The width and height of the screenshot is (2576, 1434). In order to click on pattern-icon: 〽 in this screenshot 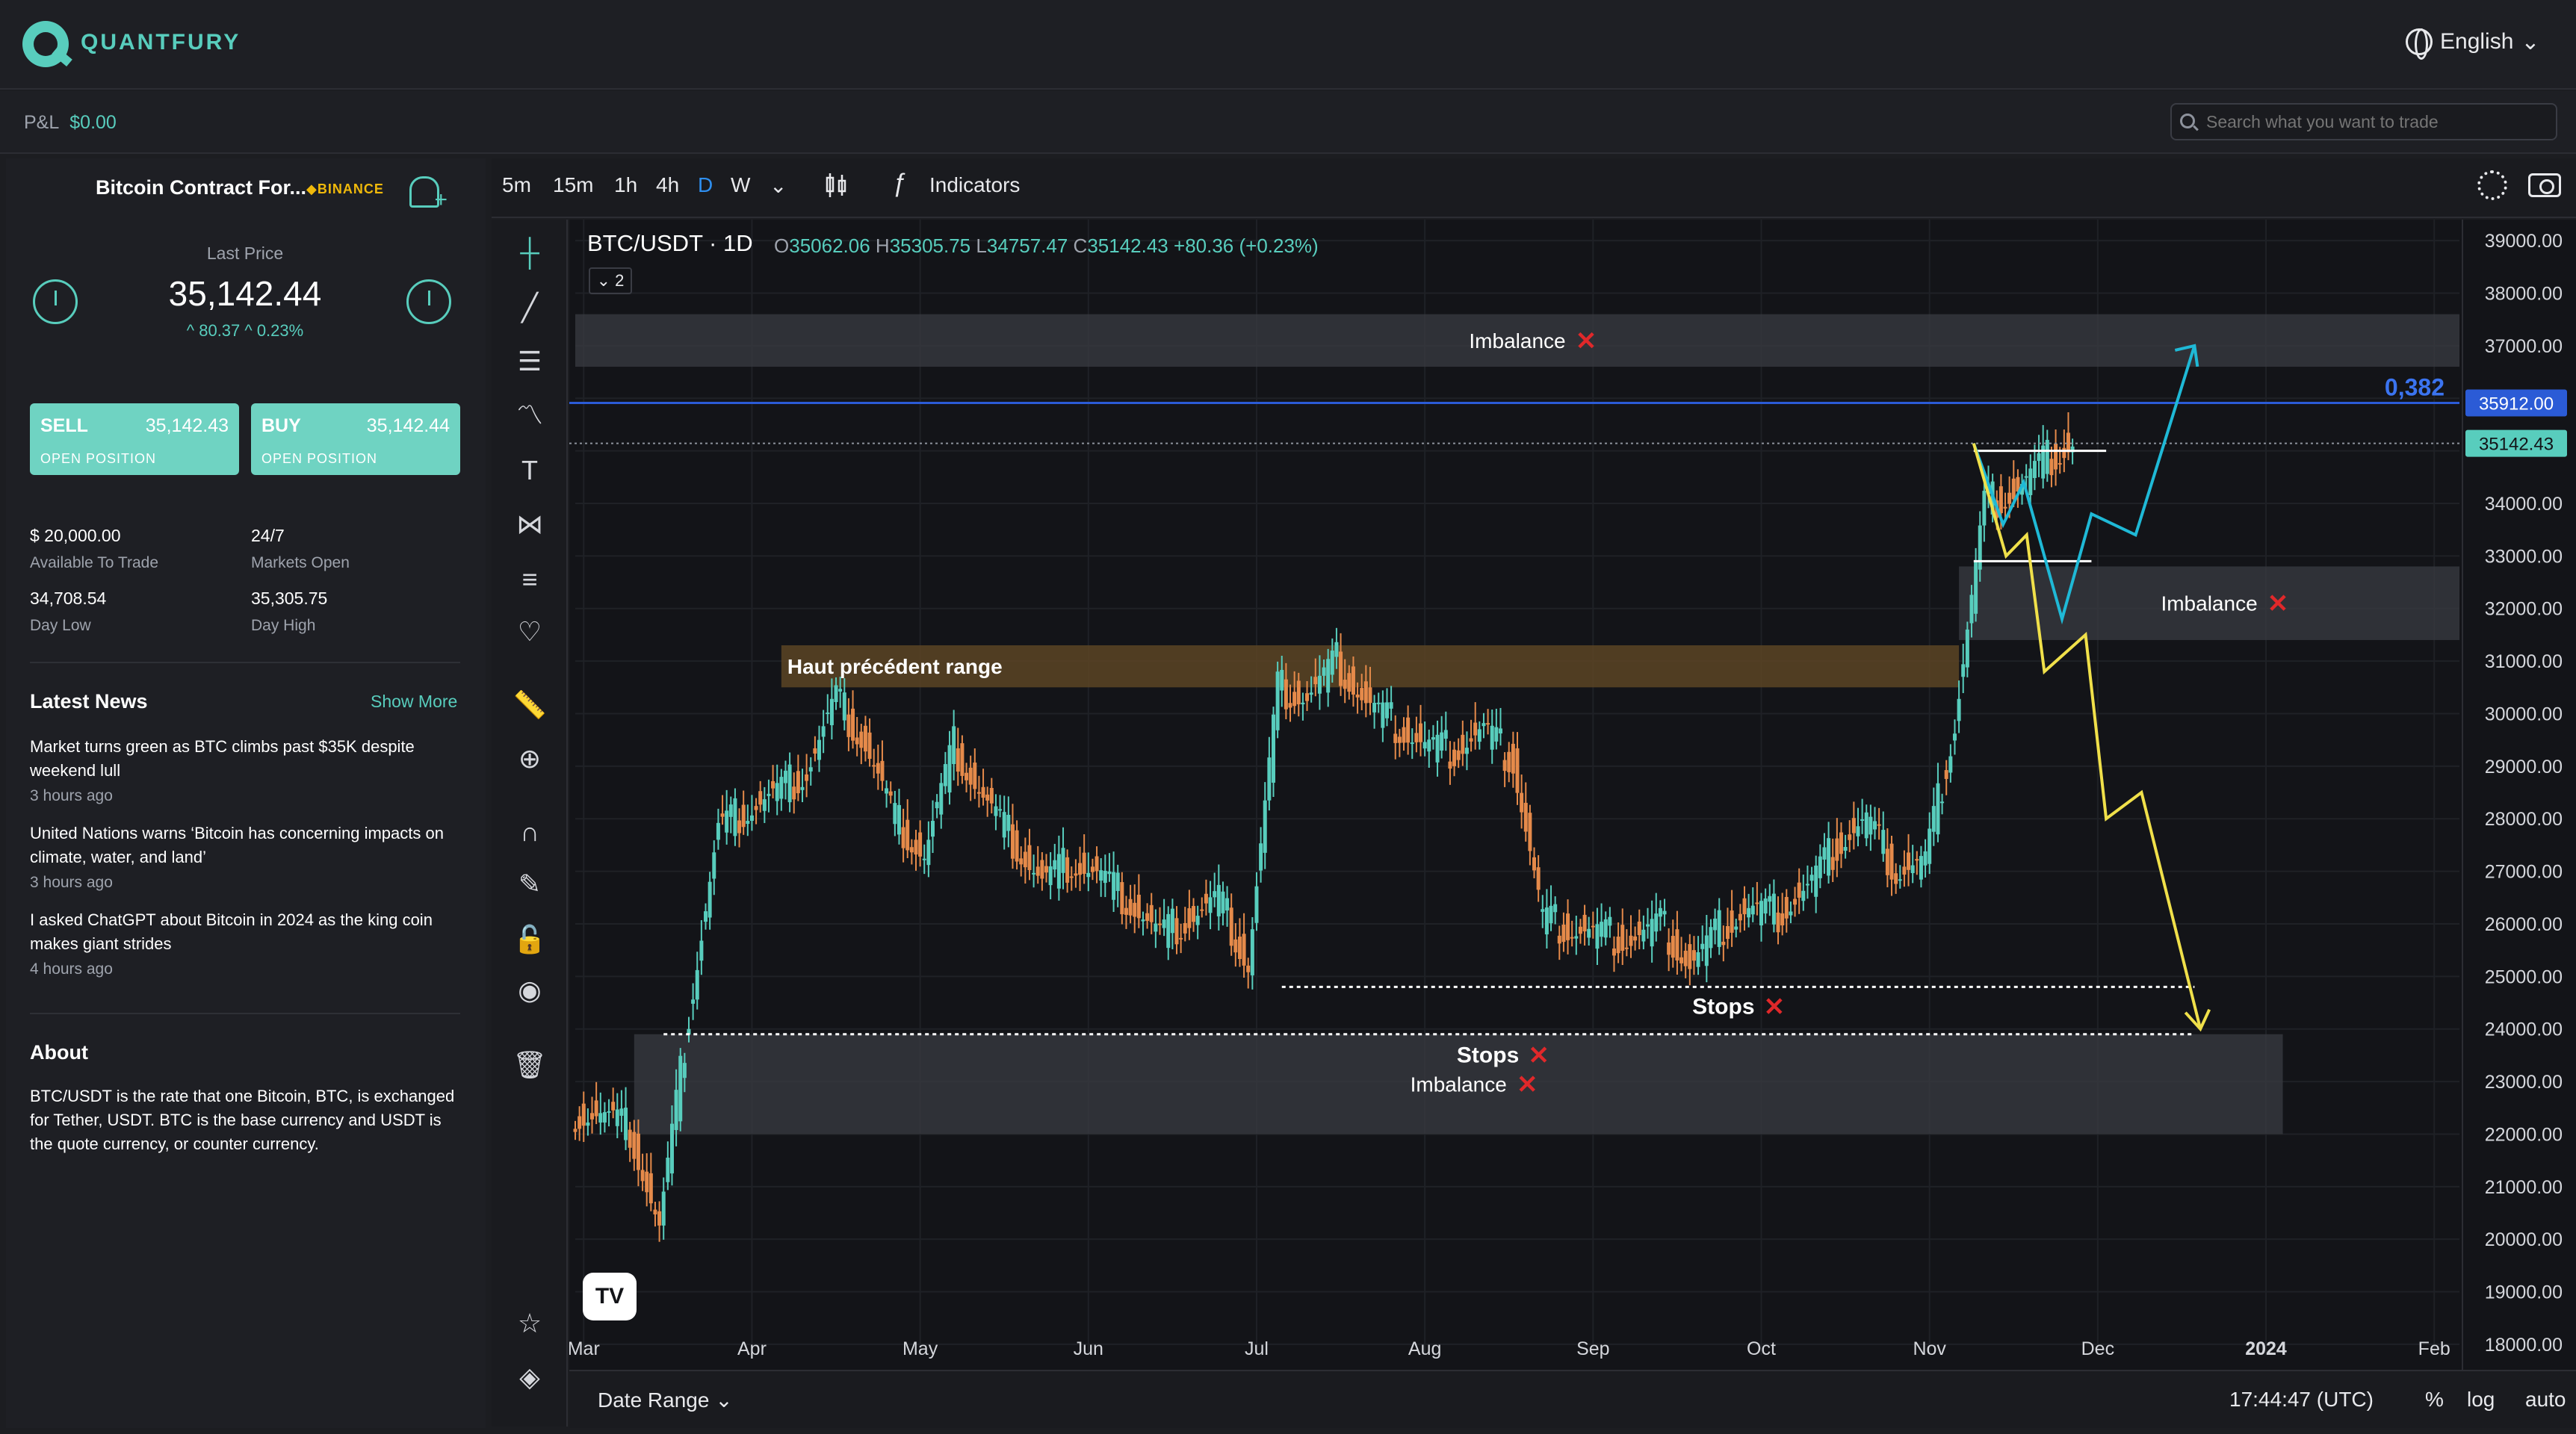, I will do `click(529, 415)`.